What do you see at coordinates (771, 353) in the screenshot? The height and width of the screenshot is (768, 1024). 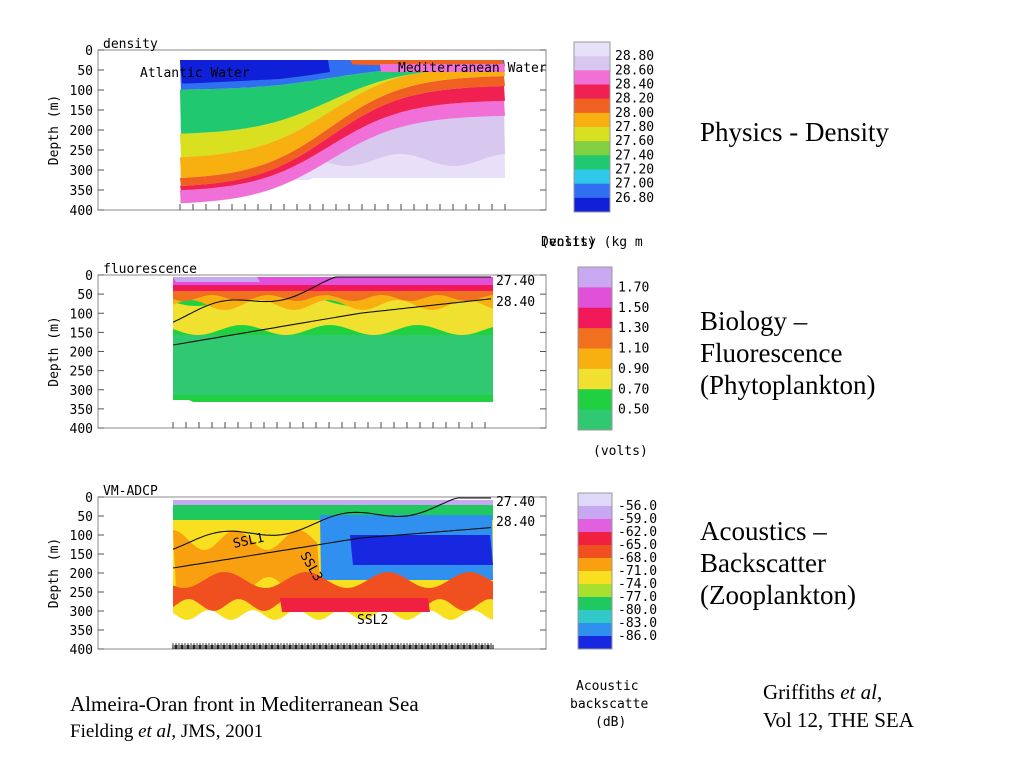 I see `caption-fluorescence-line2: Fluorescence` at bounding box center [771, 353].